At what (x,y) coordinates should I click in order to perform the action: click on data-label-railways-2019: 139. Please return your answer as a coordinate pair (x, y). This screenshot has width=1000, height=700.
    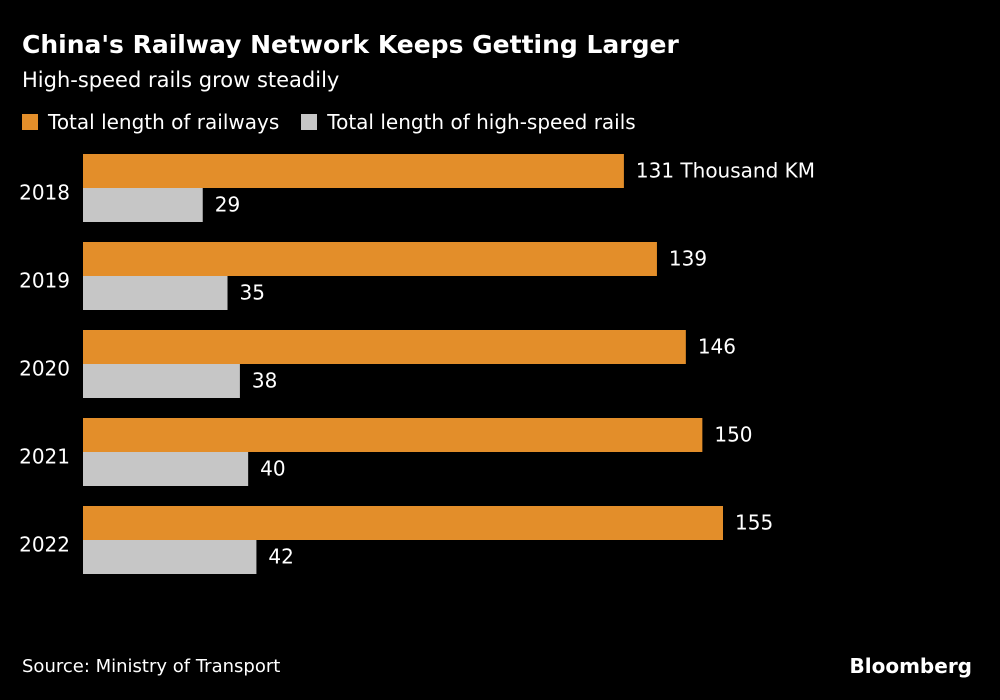
    Looking at the image, I should click on (688, 259).